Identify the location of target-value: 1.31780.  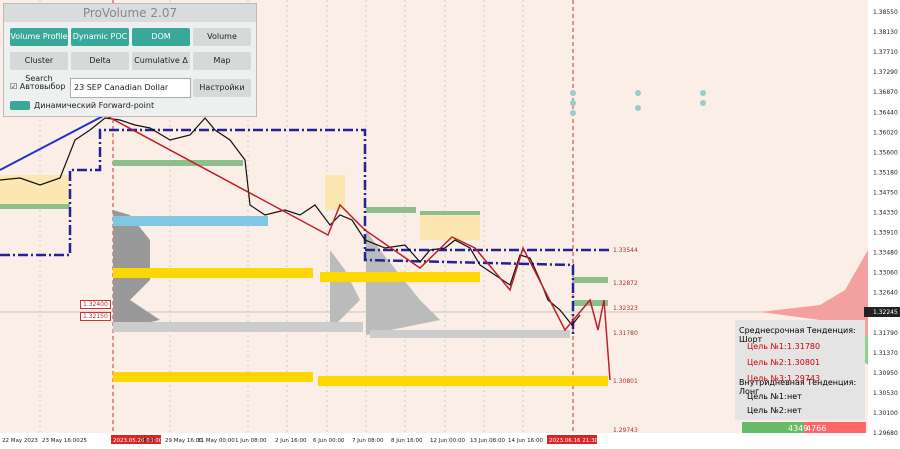
(804, 346).